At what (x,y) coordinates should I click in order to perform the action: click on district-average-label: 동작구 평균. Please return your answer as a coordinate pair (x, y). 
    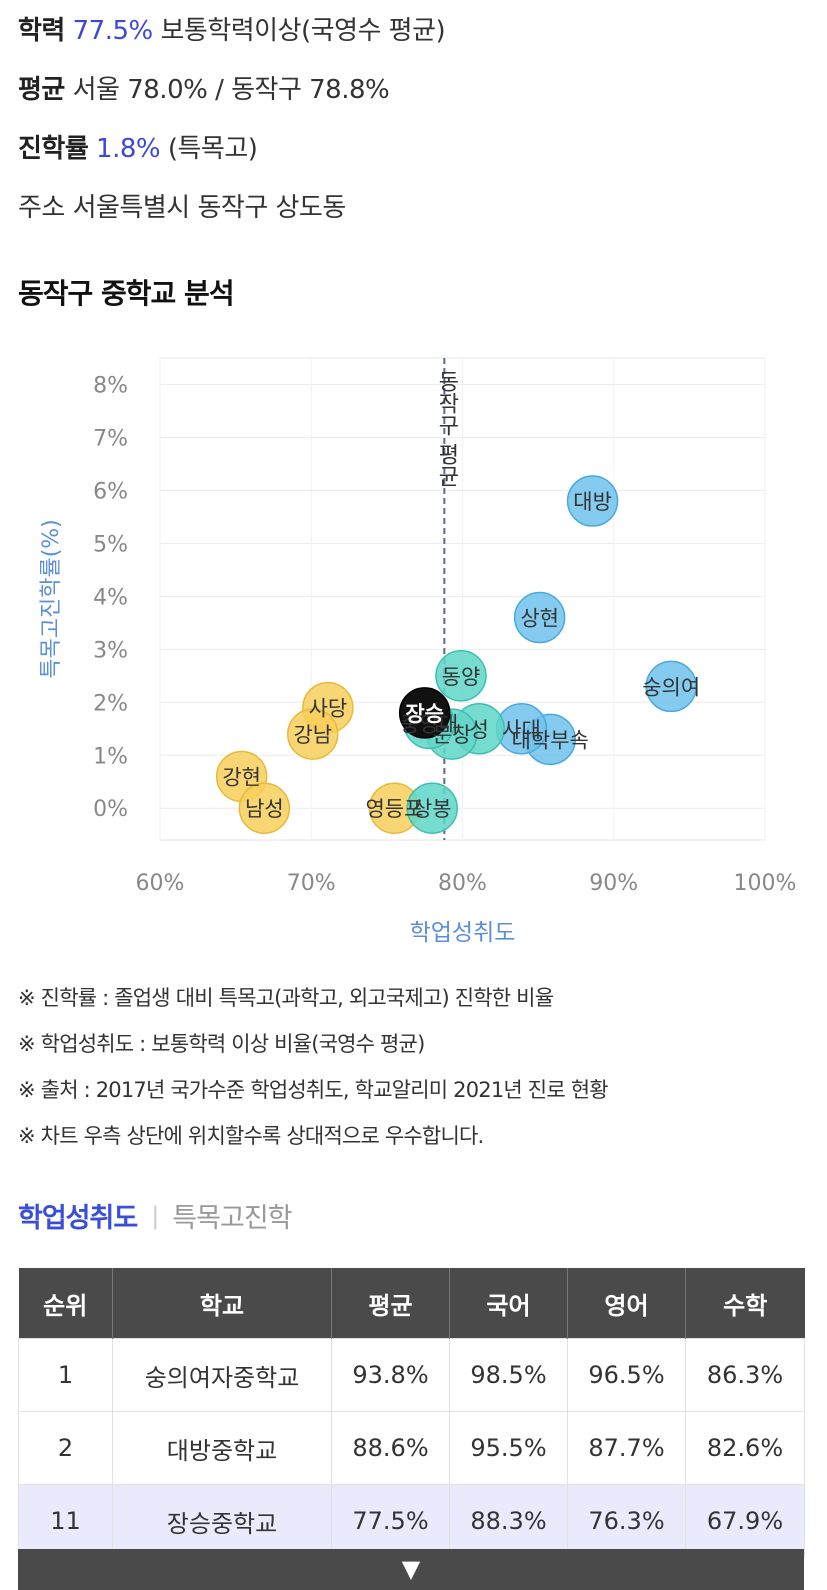
    Looking at the image, I should click on (446, 428).